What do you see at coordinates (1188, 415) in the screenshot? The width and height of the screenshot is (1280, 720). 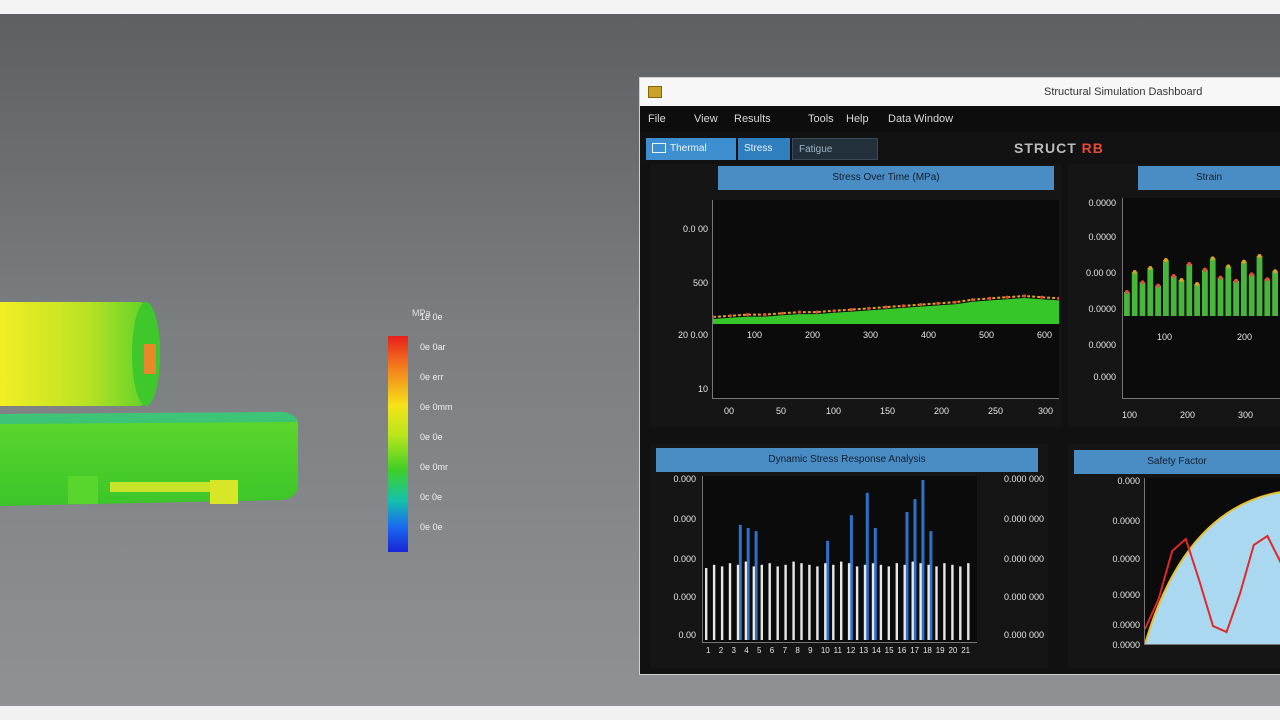 I see `x-tick-label: 200` at bounding box center [1188, 415].